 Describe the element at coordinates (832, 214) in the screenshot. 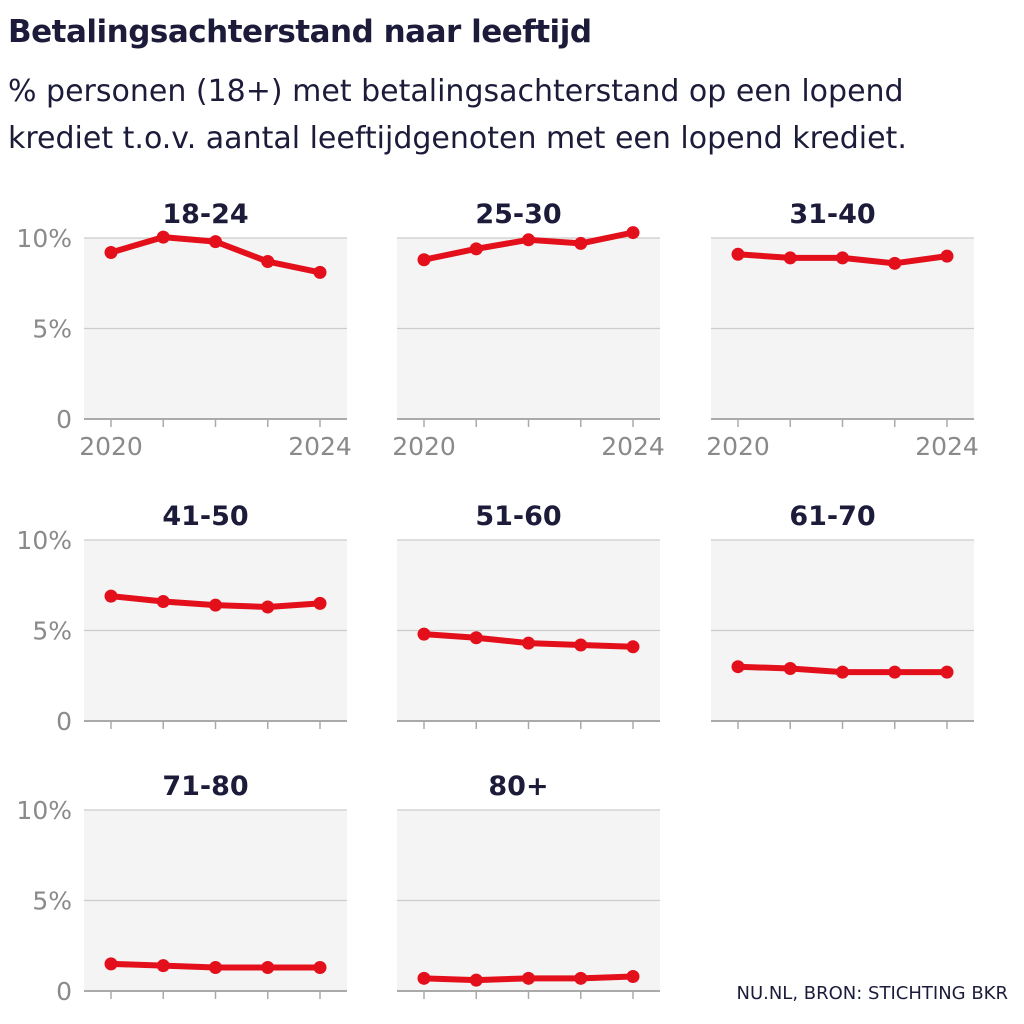

I see `panel-title: 31-40` at that location.